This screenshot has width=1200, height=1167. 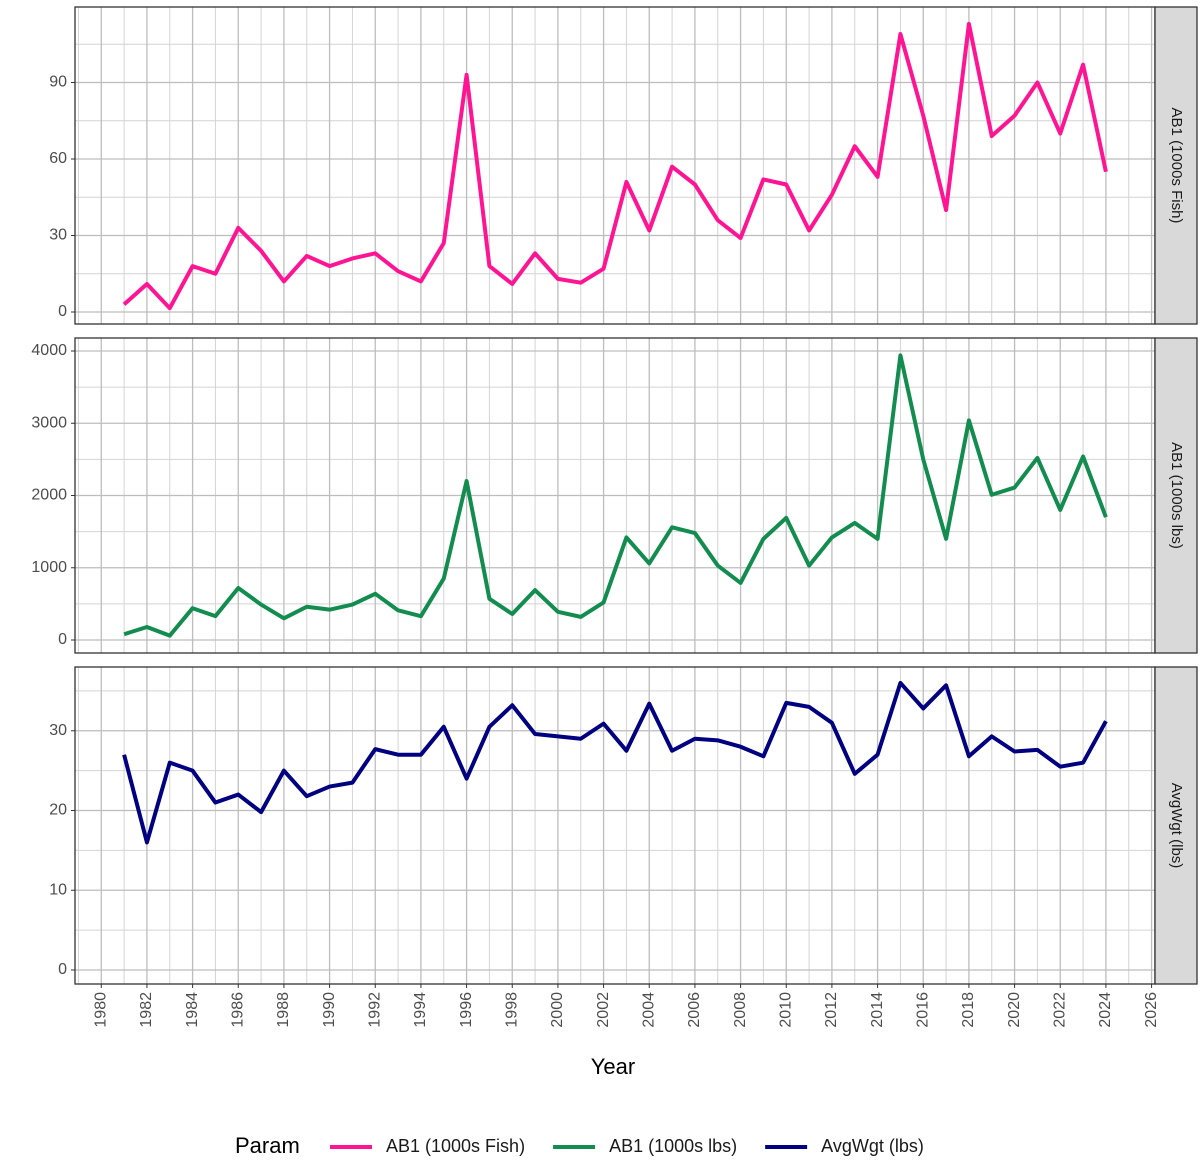 What do you see at coordinates (968, 1010) in the screenshot?
I see `x-tick-label: 2018` at bounding box center [968, 1010].